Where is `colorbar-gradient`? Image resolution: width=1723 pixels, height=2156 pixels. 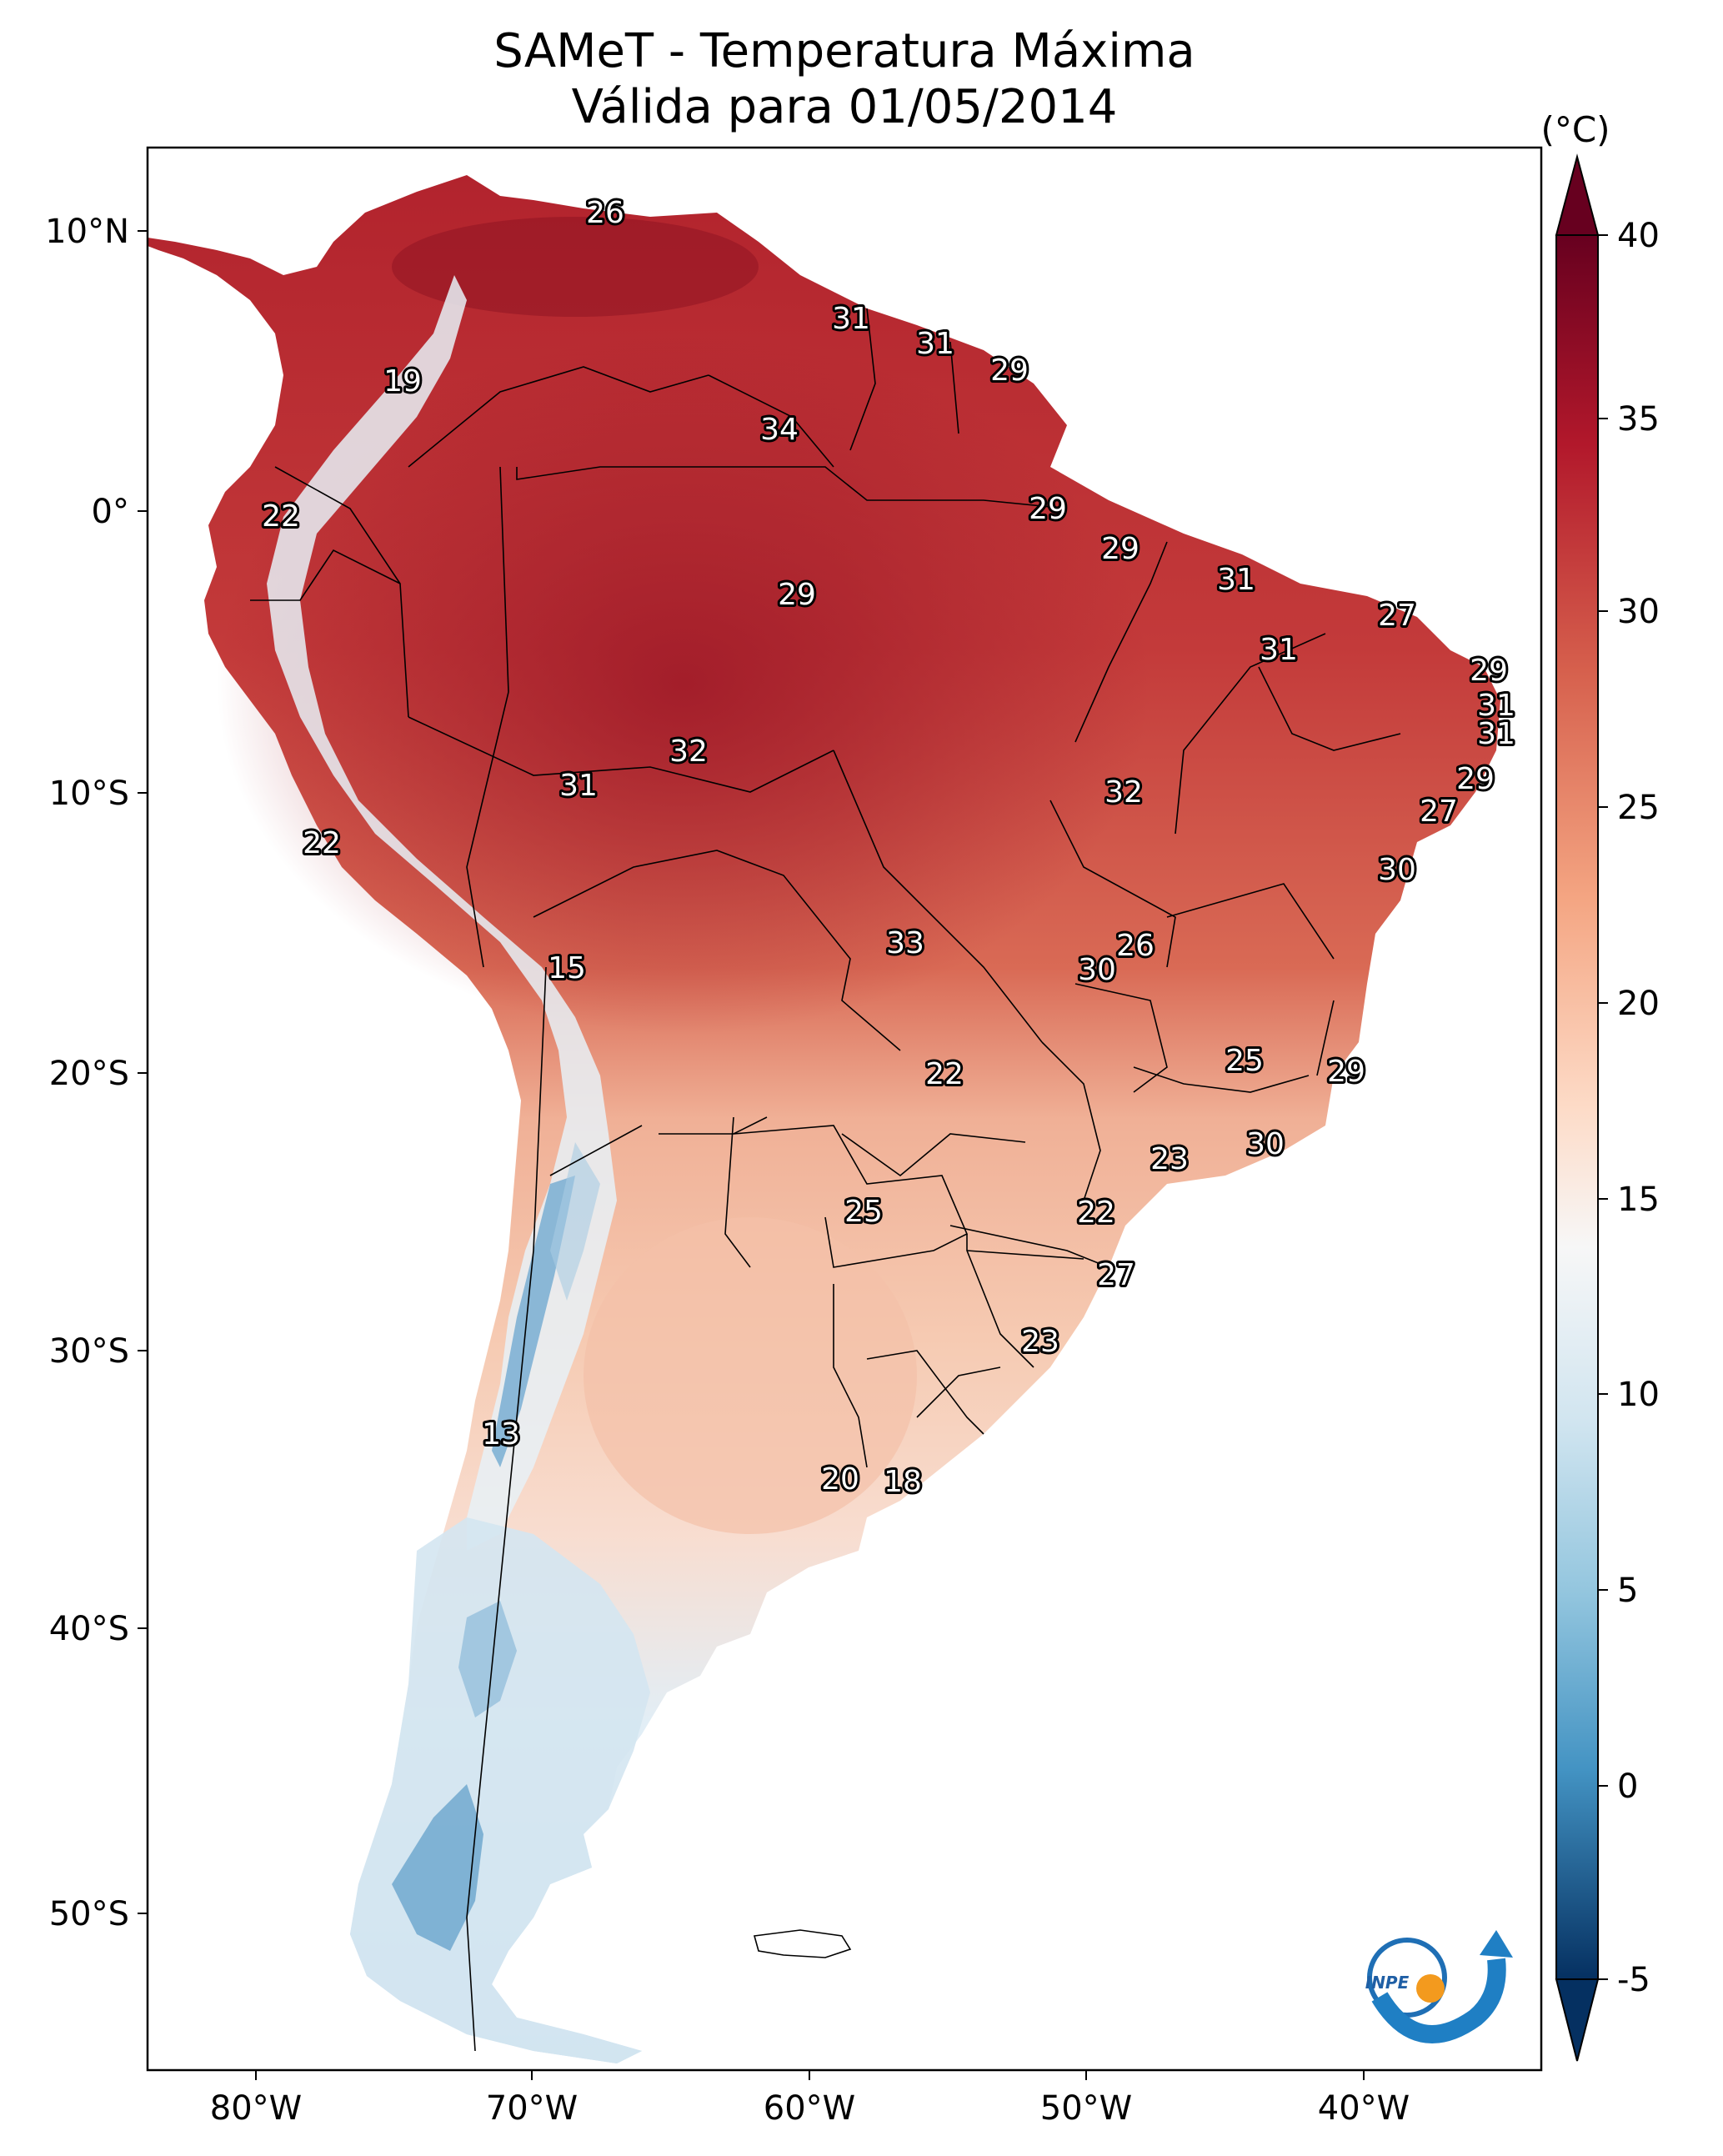 colorbar-gradient is located at coordinates (1577, 1107).